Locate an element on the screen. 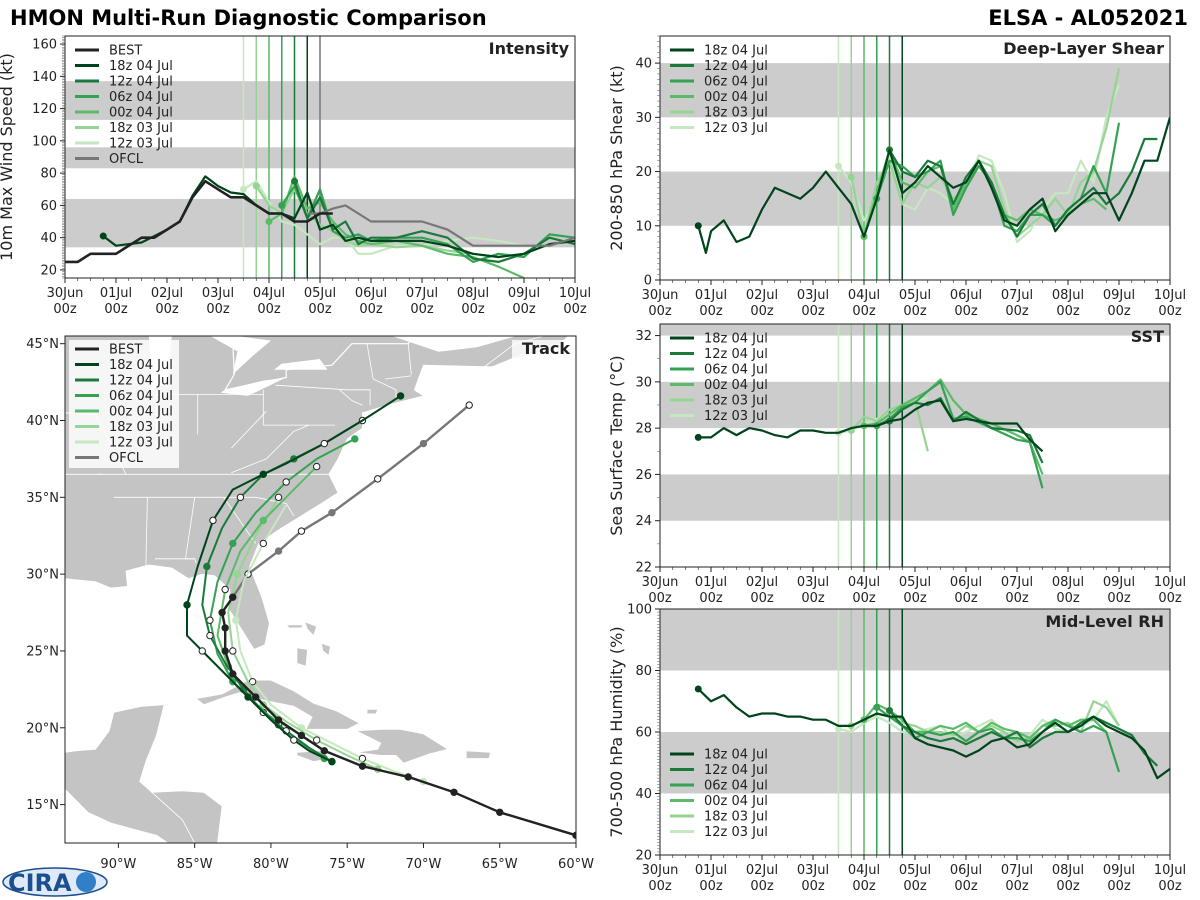 This screenshot has height=900, width=1200. track-ytick-label: 45°N is located at coordinates (42, 344).